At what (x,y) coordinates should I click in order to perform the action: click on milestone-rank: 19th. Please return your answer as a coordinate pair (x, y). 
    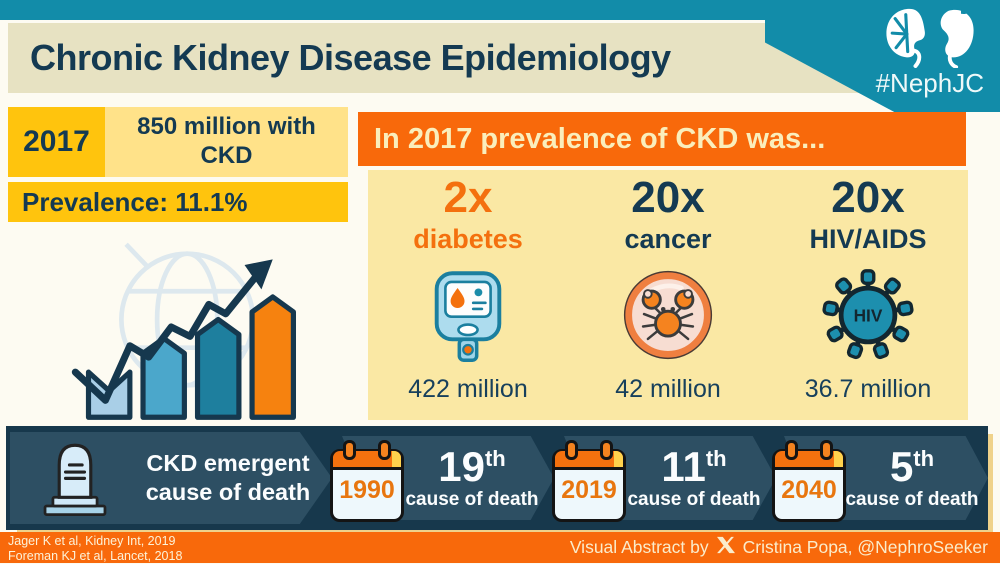
    Looking at the image, I should click on (472, 466).